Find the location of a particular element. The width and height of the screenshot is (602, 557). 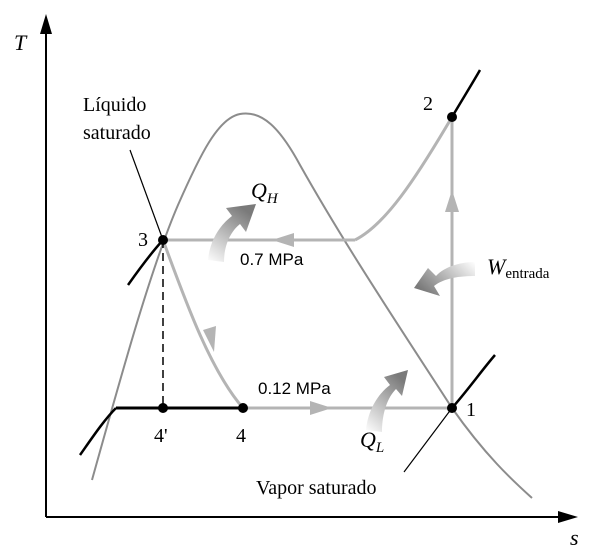

qh-heat-arrow is located at coordinates (232, 233).